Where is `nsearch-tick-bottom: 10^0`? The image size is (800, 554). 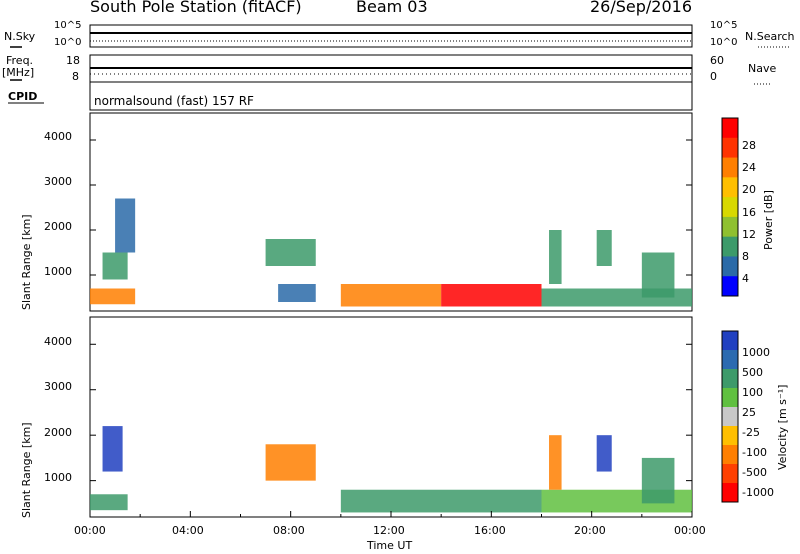 nsearch-tick-bottom: 10^0 is located at coordinates (724, 42).